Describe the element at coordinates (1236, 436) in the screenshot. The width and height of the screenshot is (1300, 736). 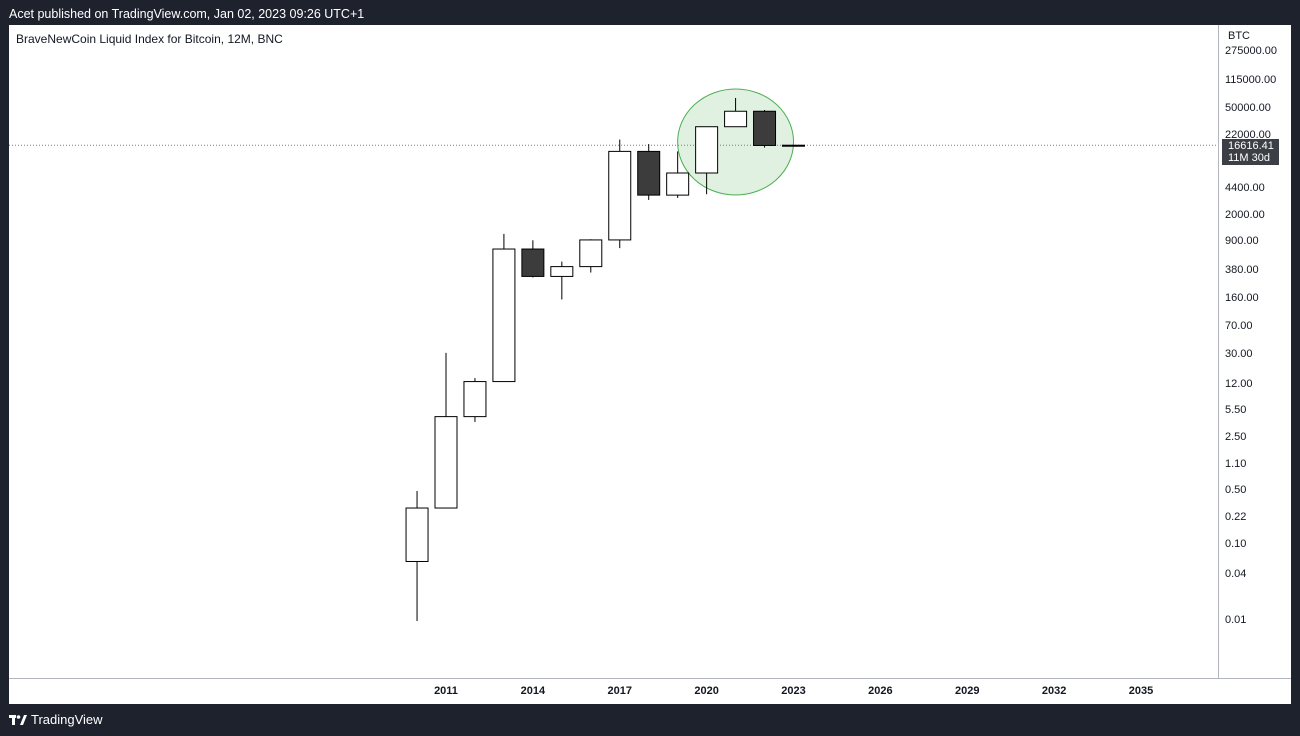
I see `price-tick-label: 2.50` at that location.